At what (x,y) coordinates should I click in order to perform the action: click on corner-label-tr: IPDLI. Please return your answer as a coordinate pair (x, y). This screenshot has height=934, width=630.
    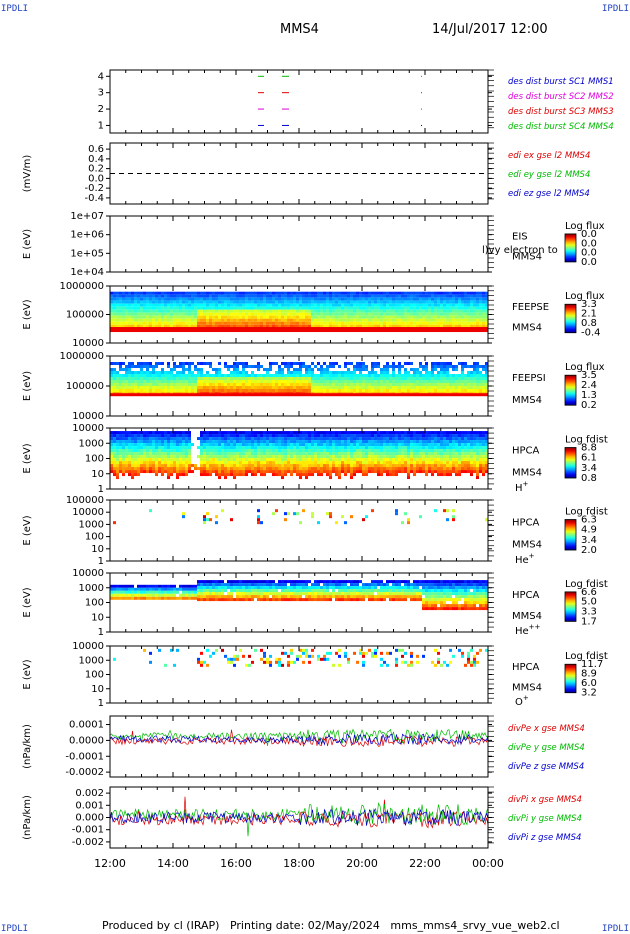
    Looking at the image, I should click on (616, 9).